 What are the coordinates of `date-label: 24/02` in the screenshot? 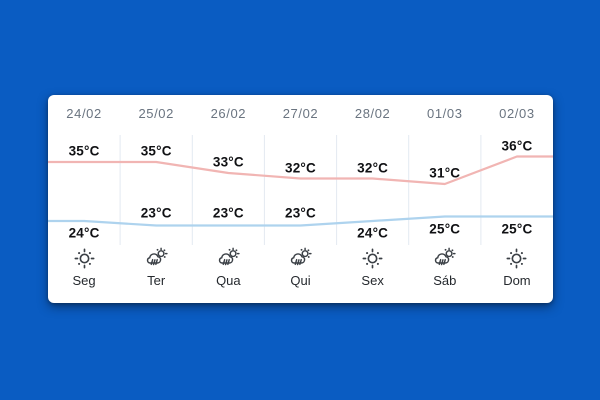 It's located at (84, 113).